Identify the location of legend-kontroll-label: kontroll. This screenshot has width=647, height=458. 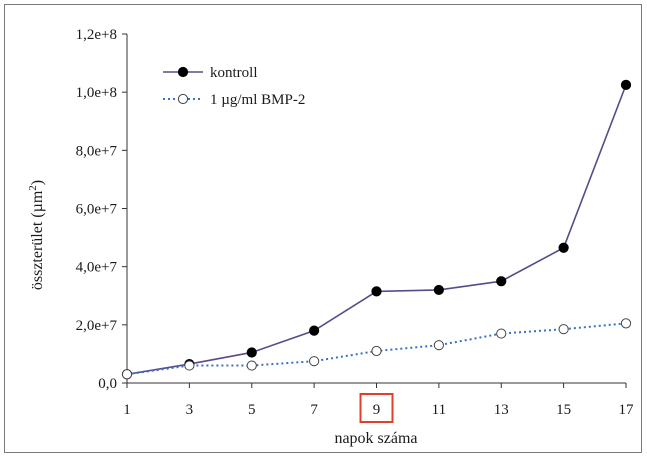
(234, 73).